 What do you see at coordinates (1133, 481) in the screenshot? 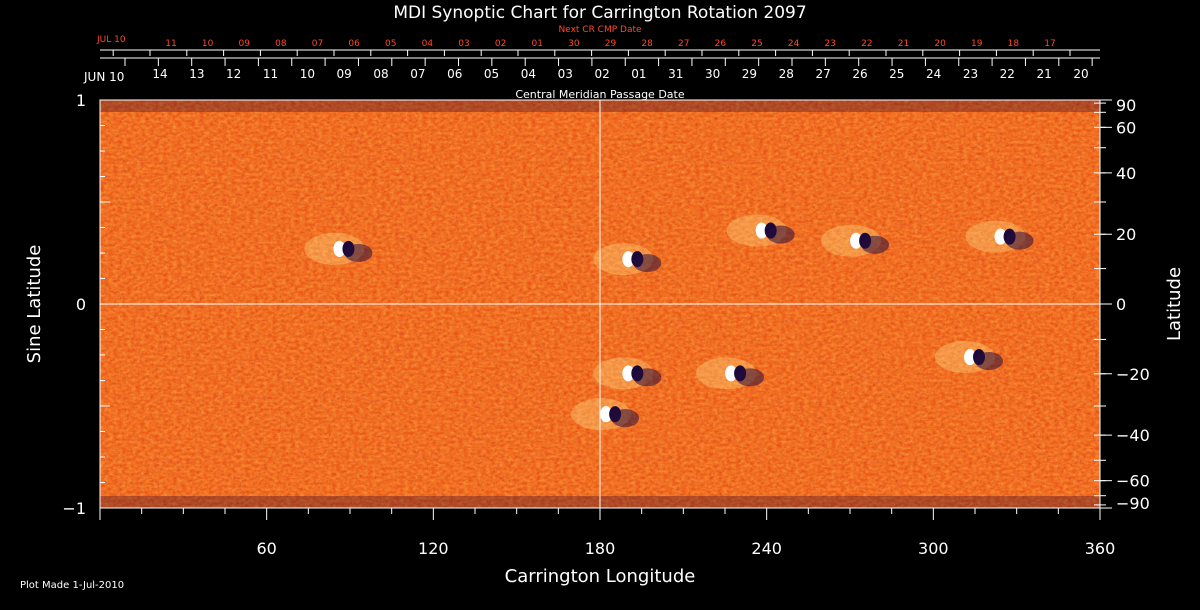
I see `latitude-tick-label: −60` at bounding box center [1133, 481].